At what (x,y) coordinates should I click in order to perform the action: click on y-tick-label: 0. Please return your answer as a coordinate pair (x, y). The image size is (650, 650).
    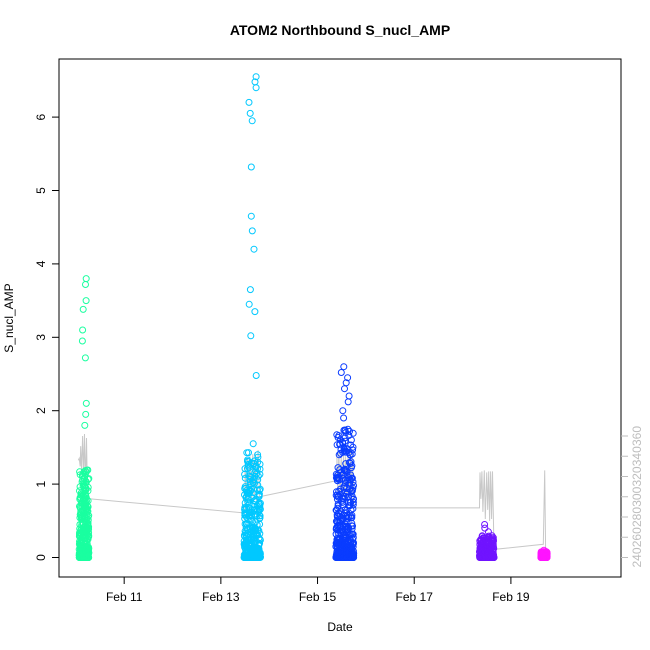
    Looking at the image, I should click on (41, 557).